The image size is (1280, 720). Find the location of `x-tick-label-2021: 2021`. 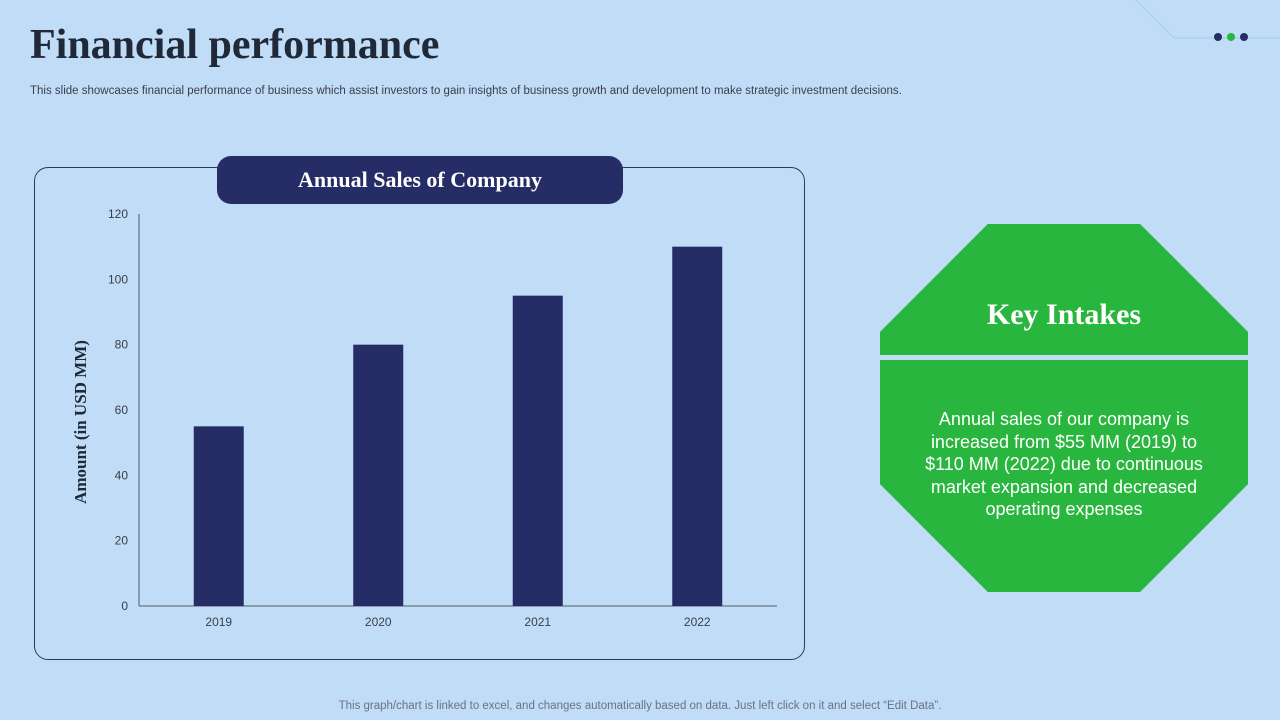

x-tick-label-2021: 2021 is located at coordinates (537, 622).